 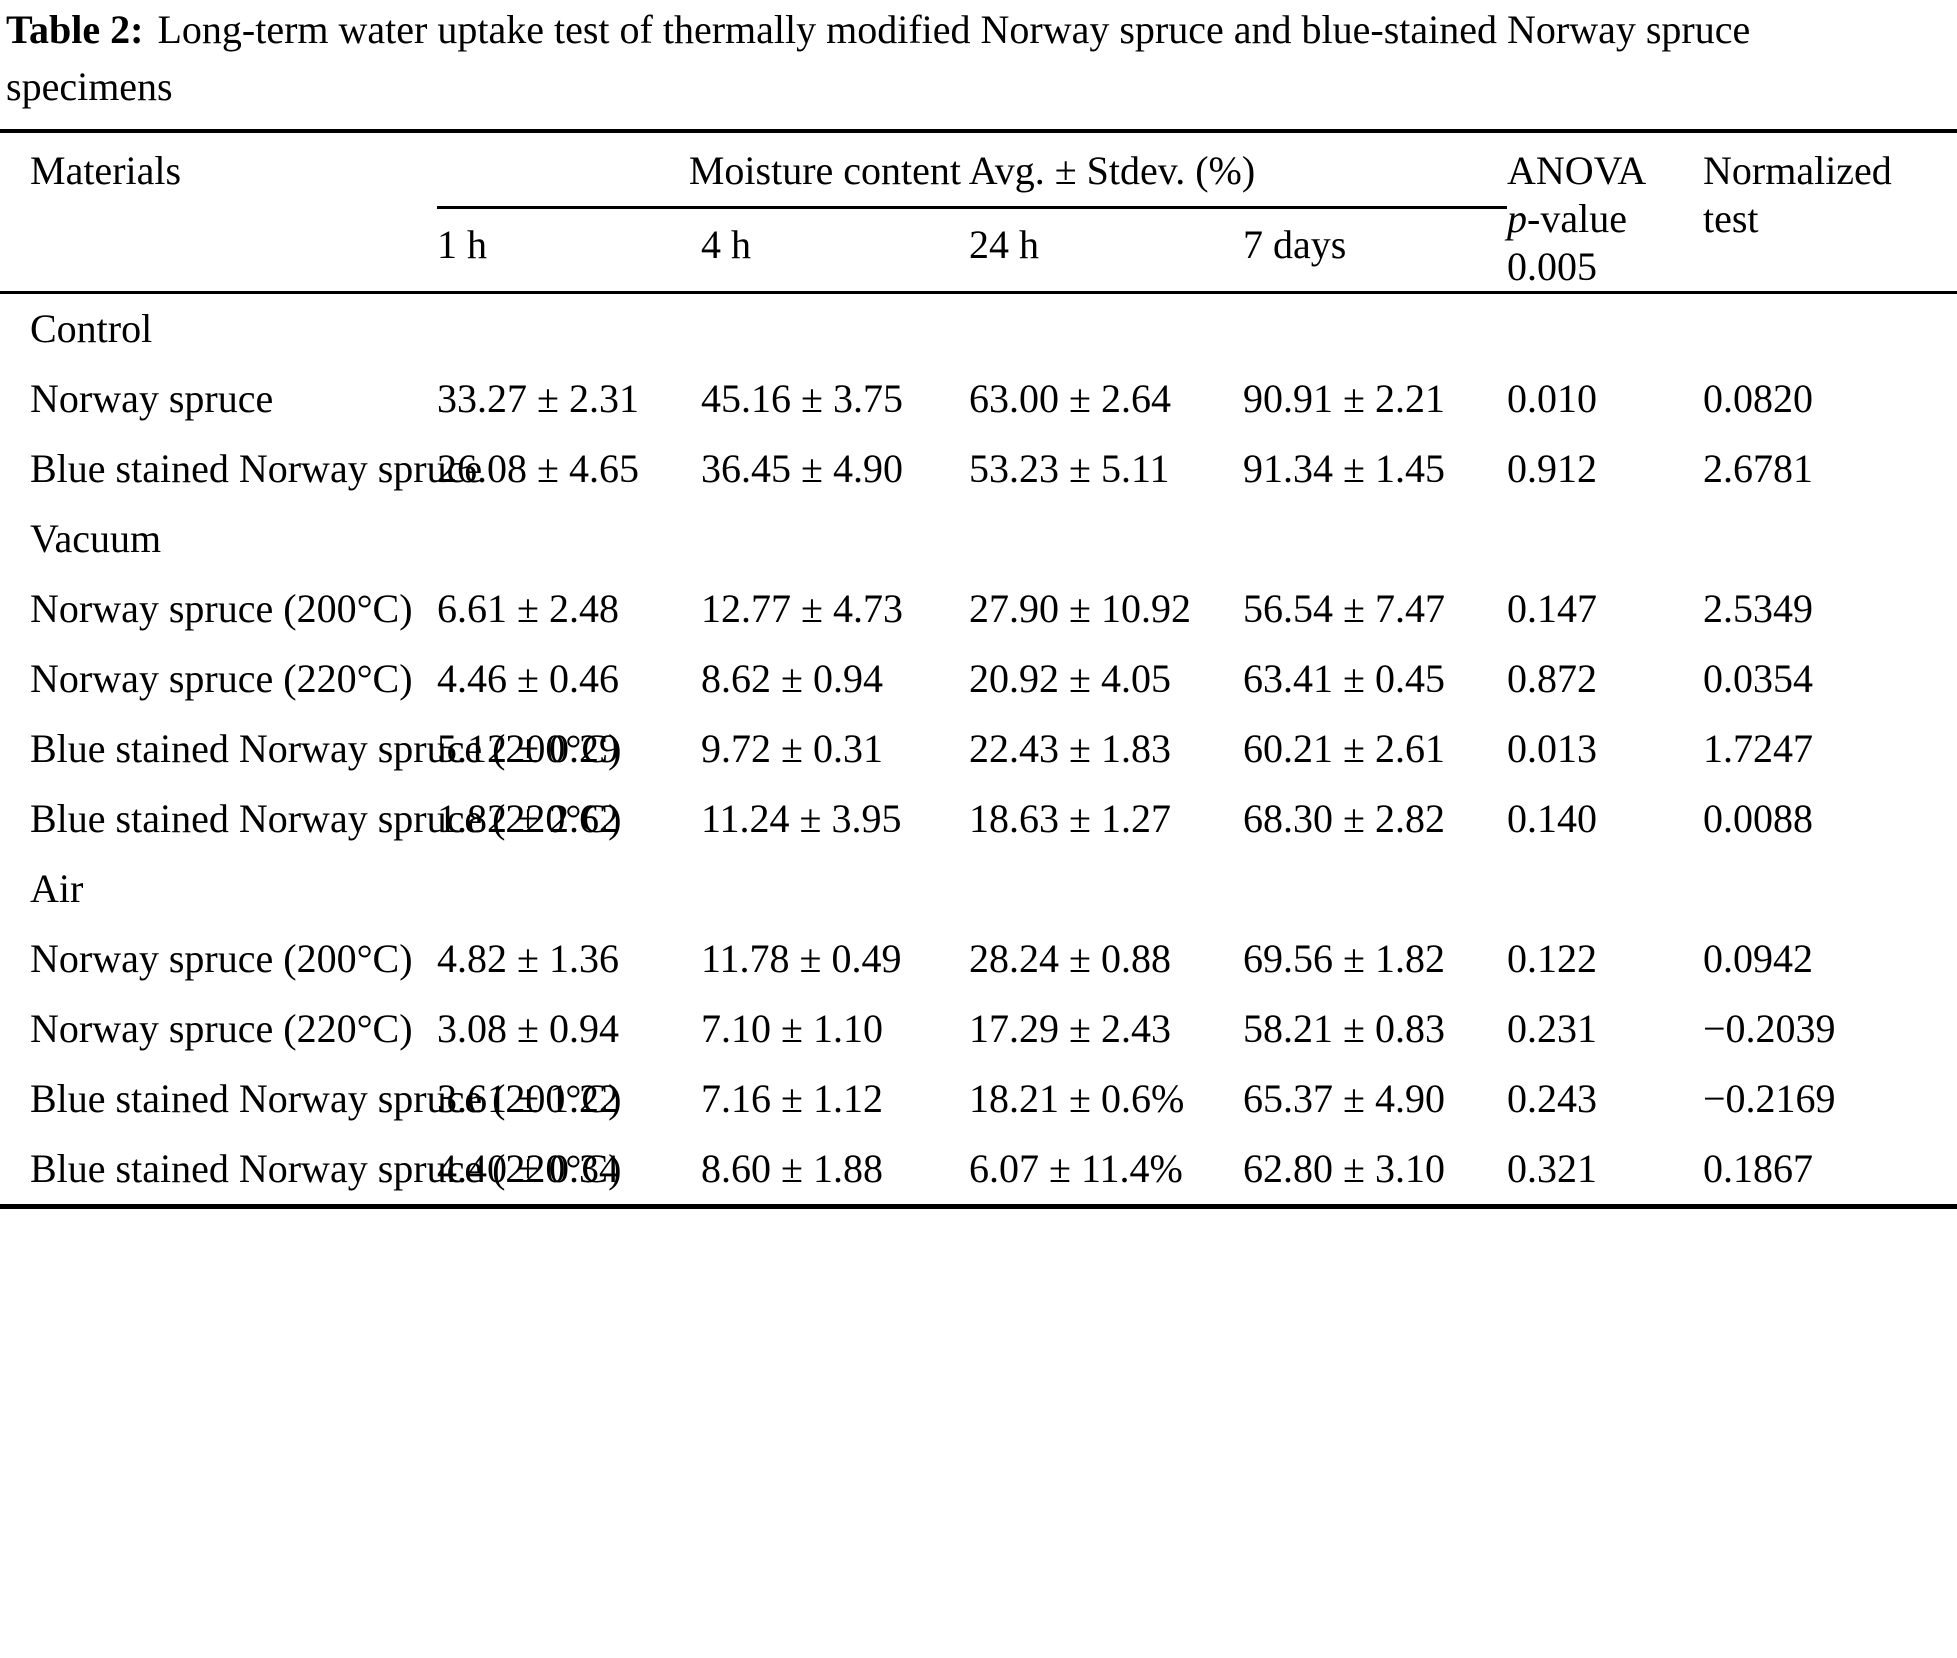 What do you see at coordinates (1758, 1168) in the screenshot?
I see `normalized-value-cell: 0.1867` at bounding box center [1758, 1168].